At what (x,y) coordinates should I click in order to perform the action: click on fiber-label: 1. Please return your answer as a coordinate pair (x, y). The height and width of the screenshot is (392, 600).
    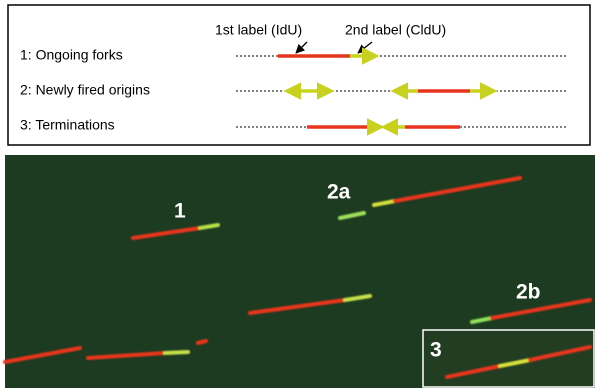
    Looking at the image, I should click on (180, 211).